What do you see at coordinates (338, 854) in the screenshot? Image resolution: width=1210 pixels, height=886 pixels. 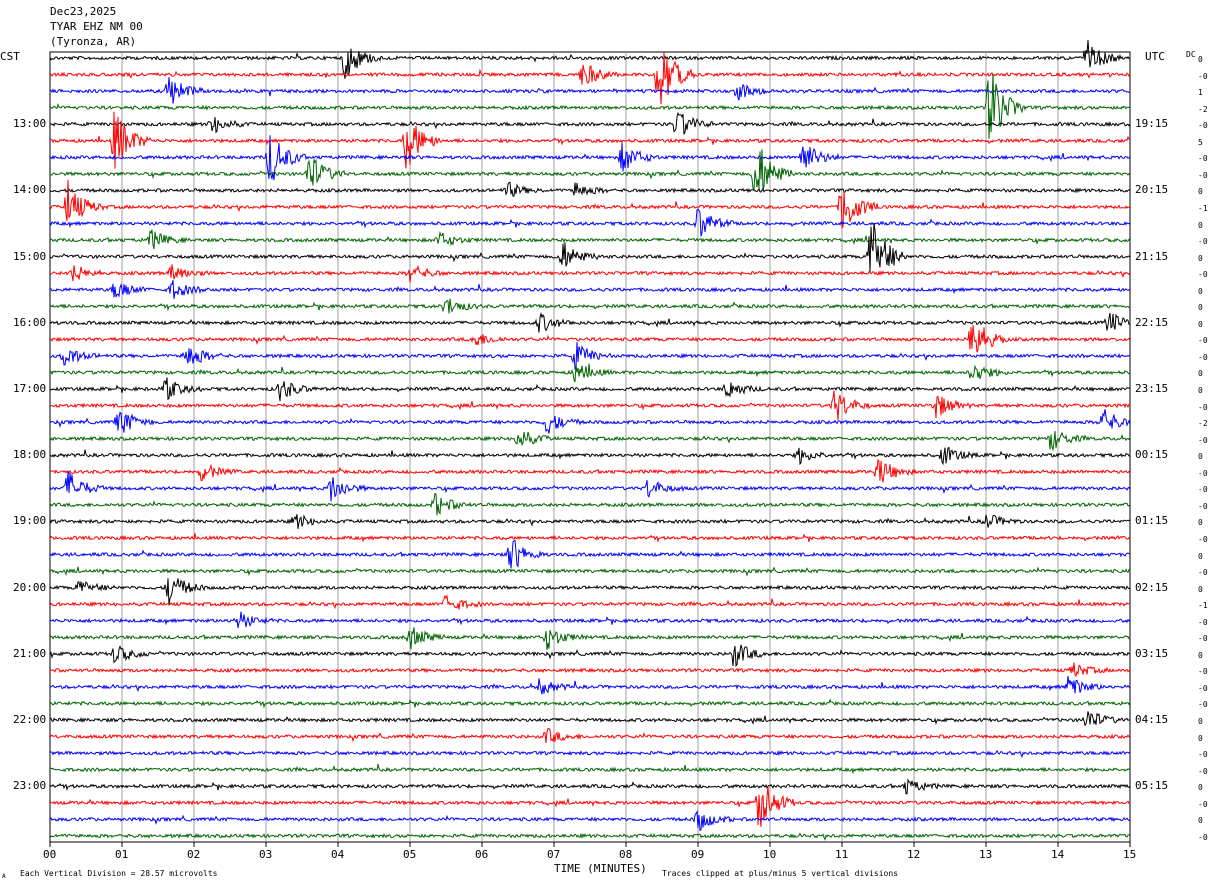 I see `x-tick-label: 04` at bounding box center [338, 854].